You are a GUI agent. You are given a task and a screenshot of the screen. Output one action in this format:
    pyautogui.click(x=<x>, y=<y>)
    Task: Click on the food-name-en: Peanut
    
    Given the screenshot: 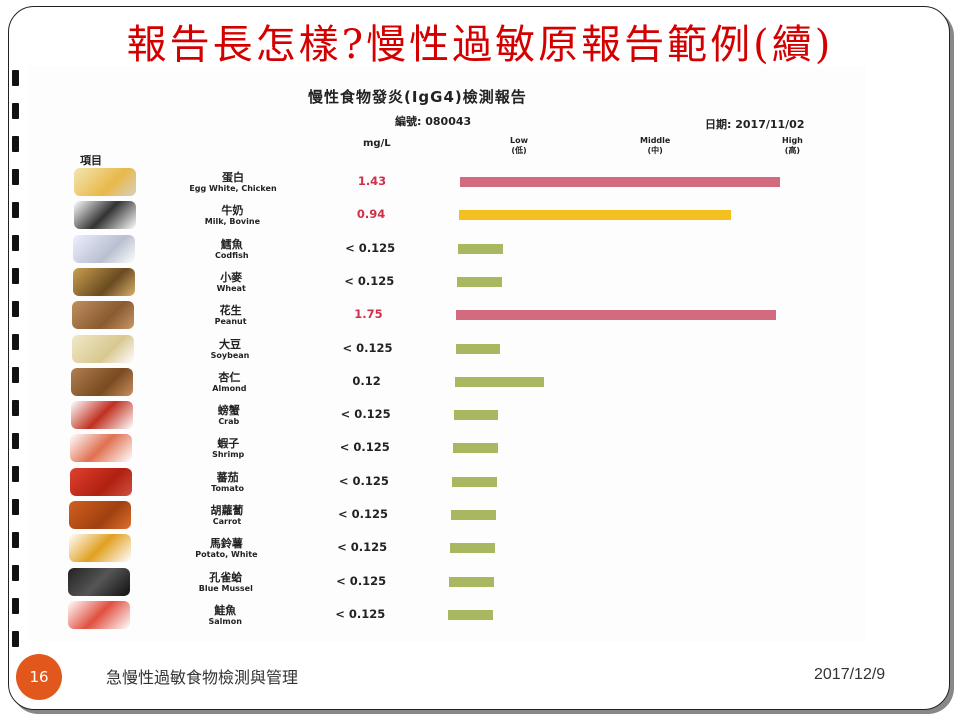 What is the action you would take?
    pyautogui.click(x=230, y=322)
    